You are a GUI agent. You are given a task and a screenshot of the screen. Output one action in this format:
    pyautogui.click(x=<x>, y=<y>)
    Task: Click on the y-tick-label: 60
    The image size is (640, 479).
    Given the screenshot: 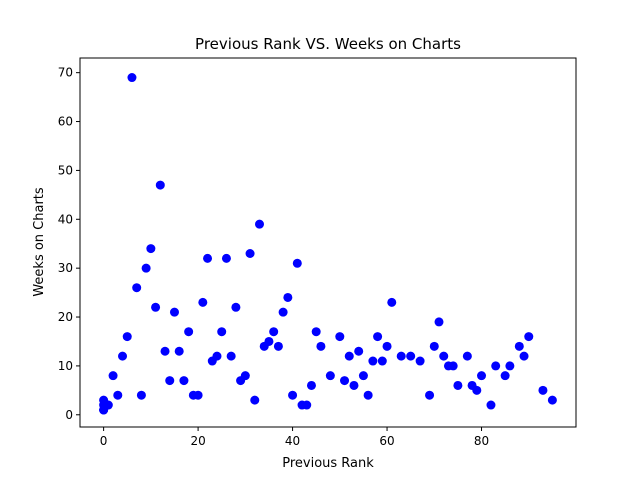 What is the action you would take?
    pyautogui.click(x=65, y=122)
    